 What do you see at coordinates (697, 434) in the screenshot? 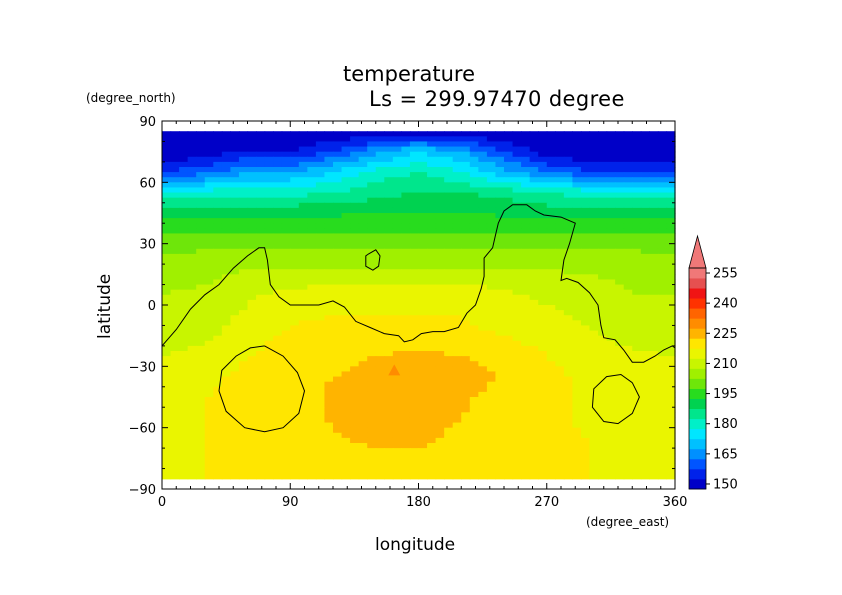
I see `colorbar-segment` at bounding box center [697, 434].